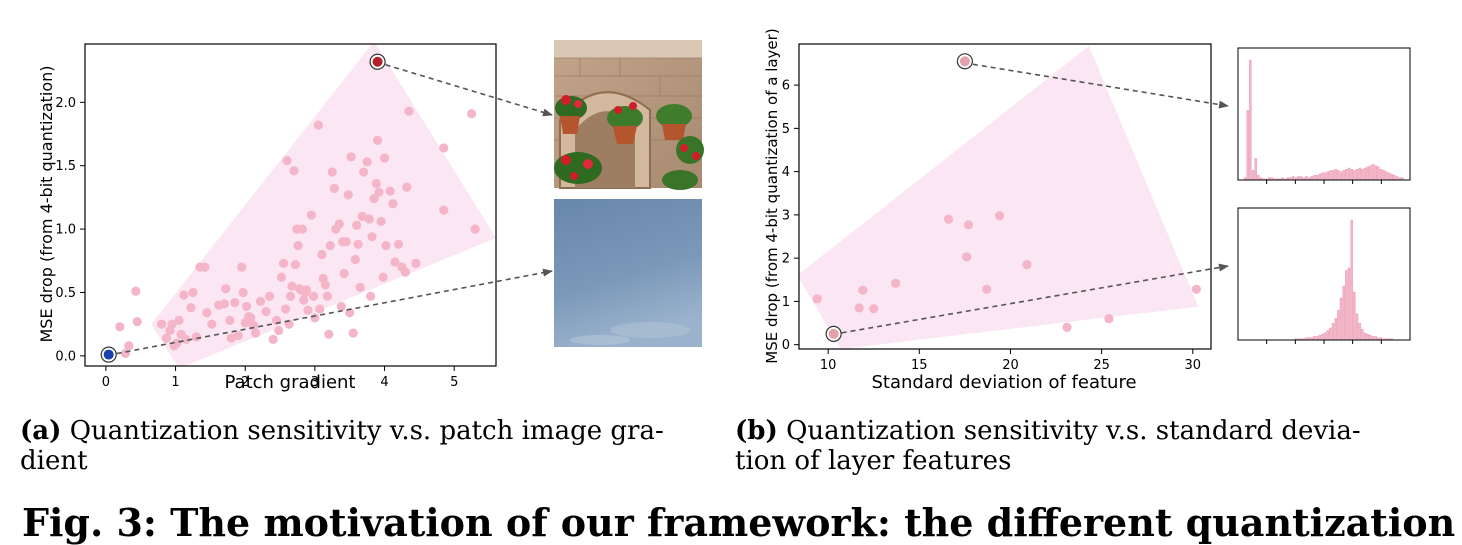 The height and width of the screenshot is (545, 1462). I want to click on y-tick-label: 0.5, so click(65, 293).